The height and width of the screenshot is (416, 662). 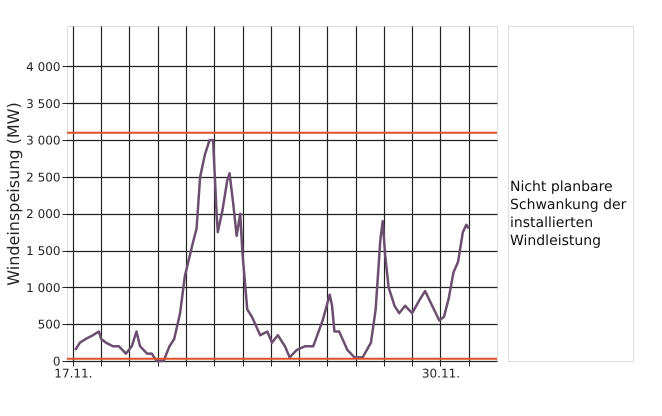 What do you see at coordinates (43, 251) in the screenshot?
I see `y-tick-label: 1 500` at bounding box center [43, 251].